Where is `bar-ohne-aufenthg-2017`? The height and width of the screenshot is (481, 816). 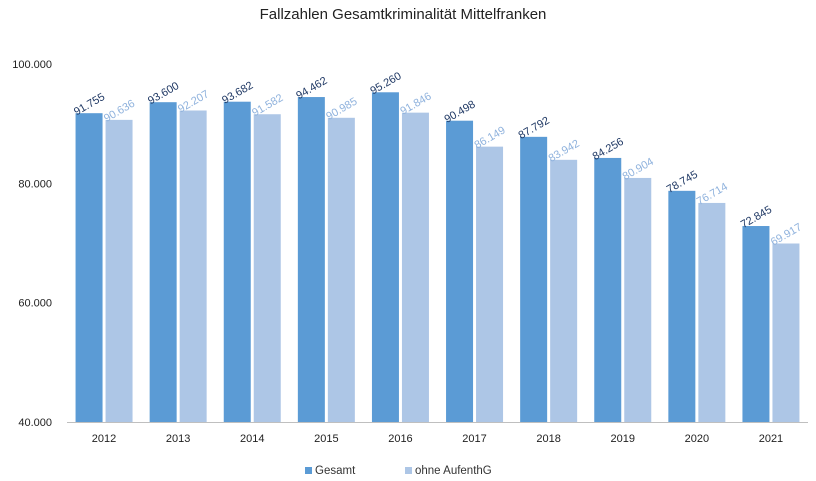 bar-ohne-aufenthg-2017 is located at coordinates (490, 284).